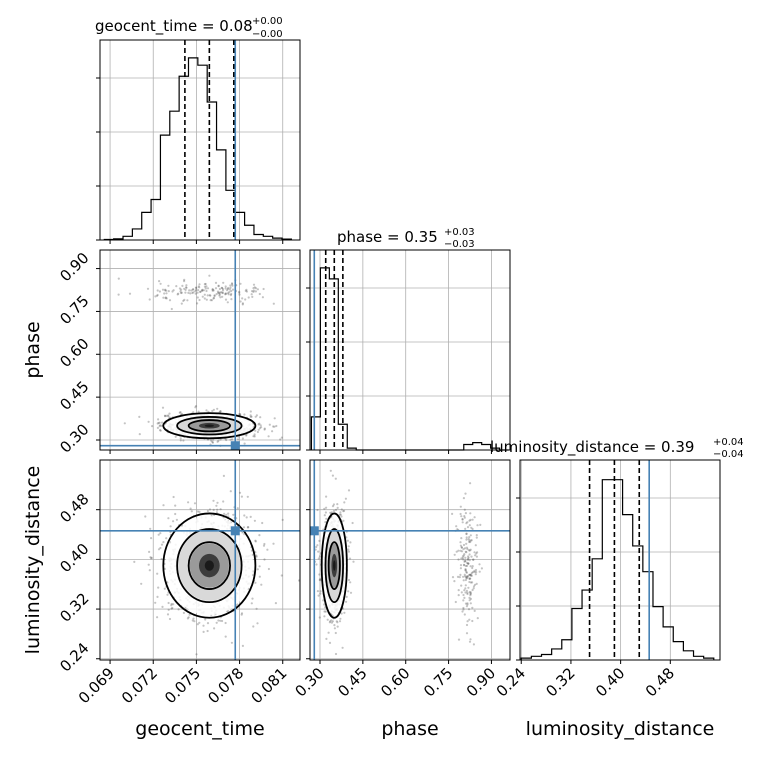 Image resolution: width=760 pixels, height=760 pixels. I want to click on title-luminosity-distance-plus: +0.04, so click(728, 442).